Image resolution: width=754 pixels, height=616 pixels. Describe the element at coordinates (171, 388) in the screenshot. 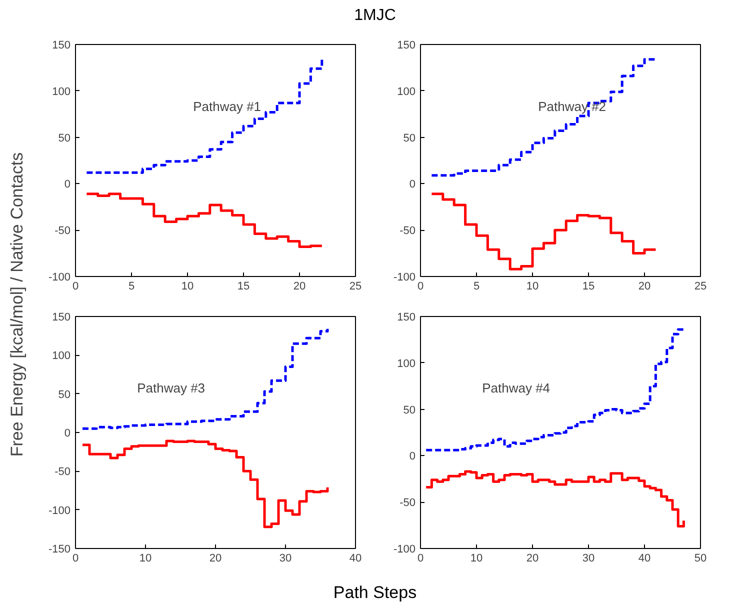

I see `annotation: Pathway #3` at that location.